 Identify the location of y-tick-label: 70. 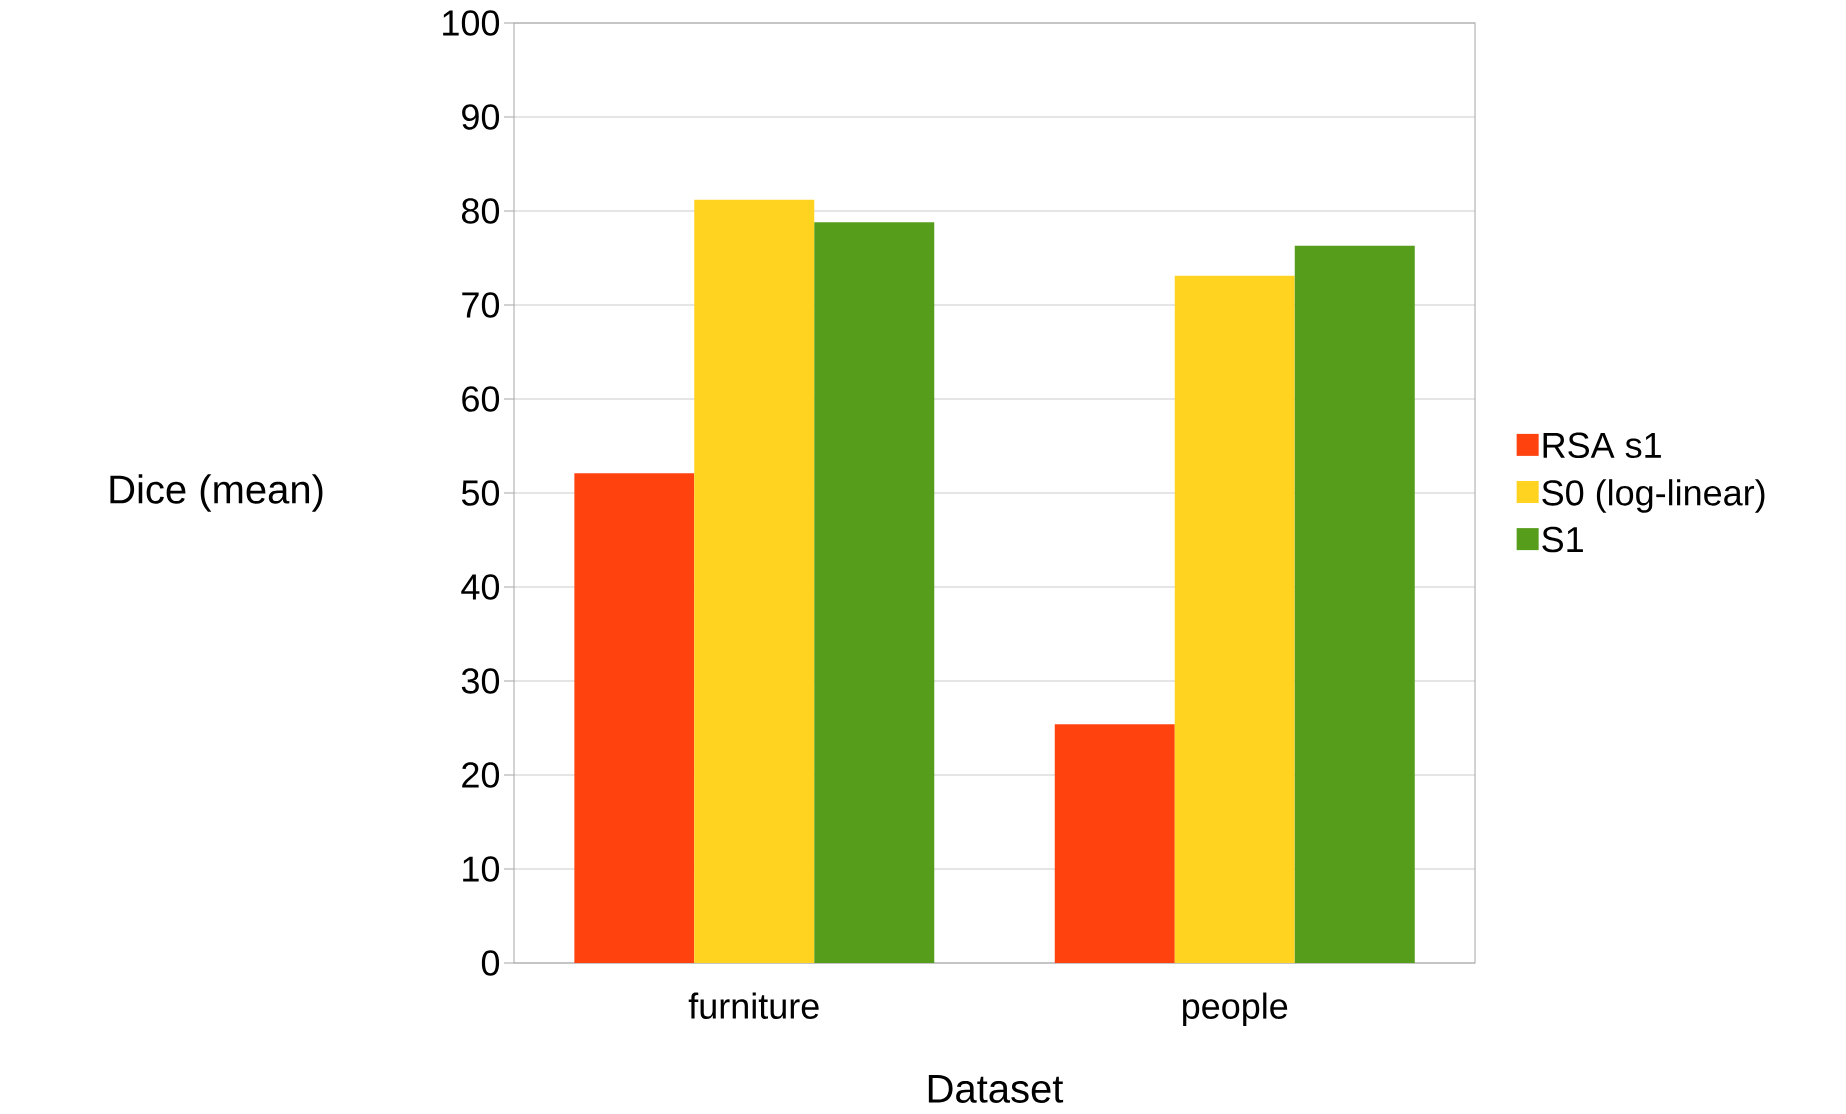
(481, 305).